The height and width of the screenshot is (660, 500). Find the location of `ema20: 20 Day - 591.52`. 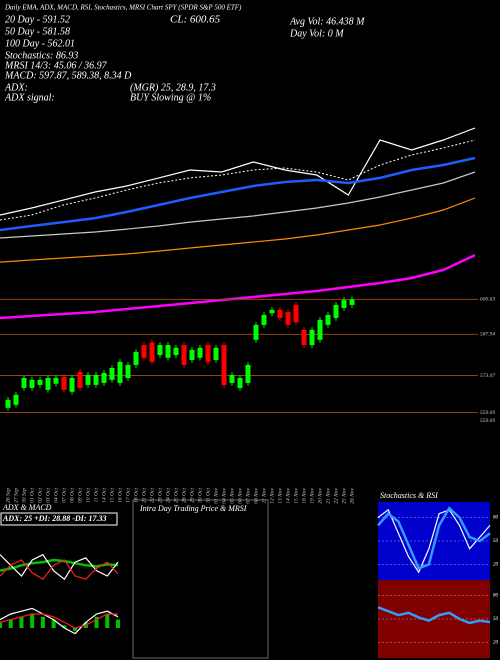

ema20: 20 Day - 591.52 is located at coordinates (37, 19).